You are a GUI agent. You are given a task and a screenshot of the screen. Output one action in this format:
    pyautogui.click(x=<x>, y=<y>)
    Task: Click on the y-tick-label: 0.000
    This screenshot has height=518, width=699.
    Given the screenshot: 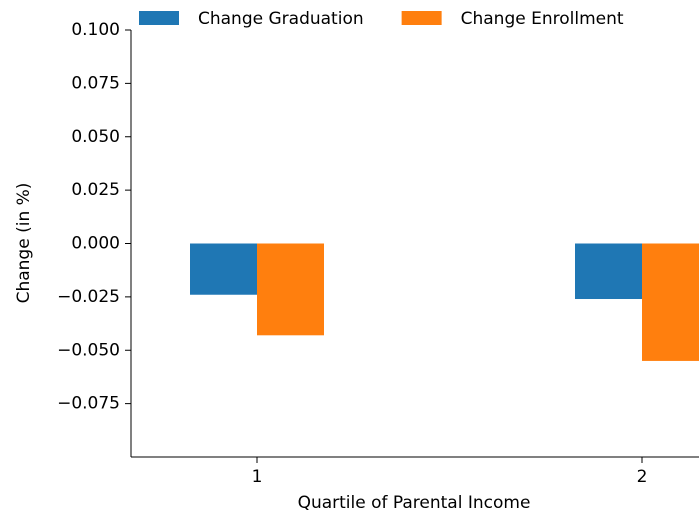 What is the action you would take?
    pyautogui.click(x=95, y=244)
    